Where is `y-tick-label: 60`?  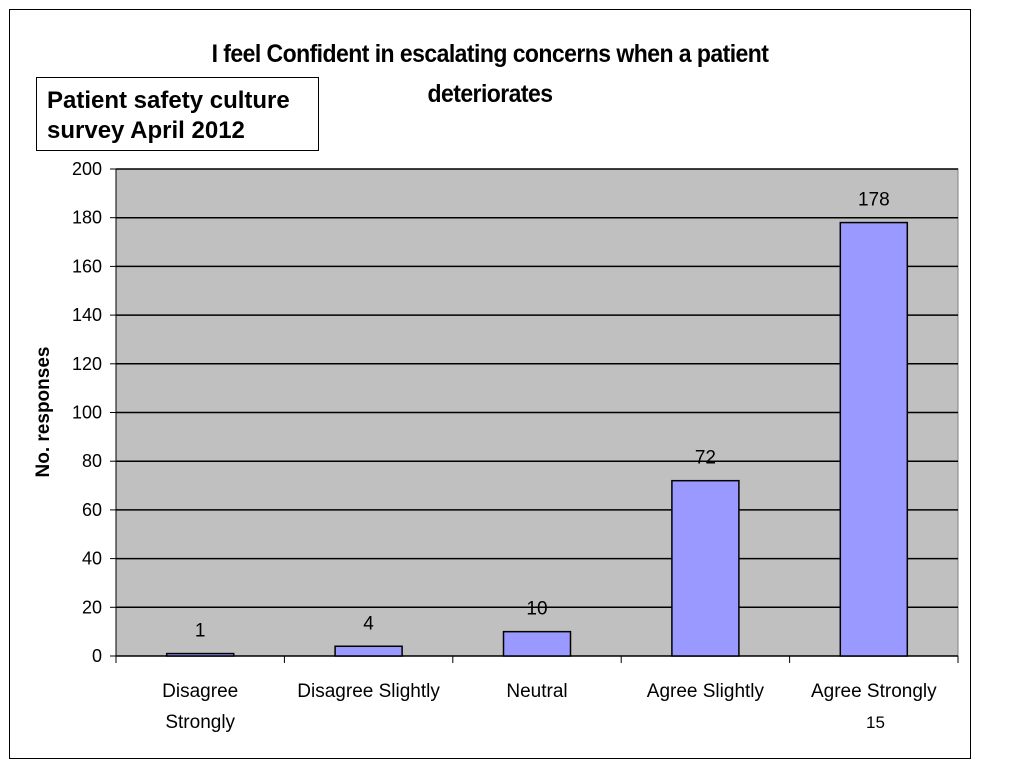
y-tick-label: 60 is located at coordinates (92, 510).